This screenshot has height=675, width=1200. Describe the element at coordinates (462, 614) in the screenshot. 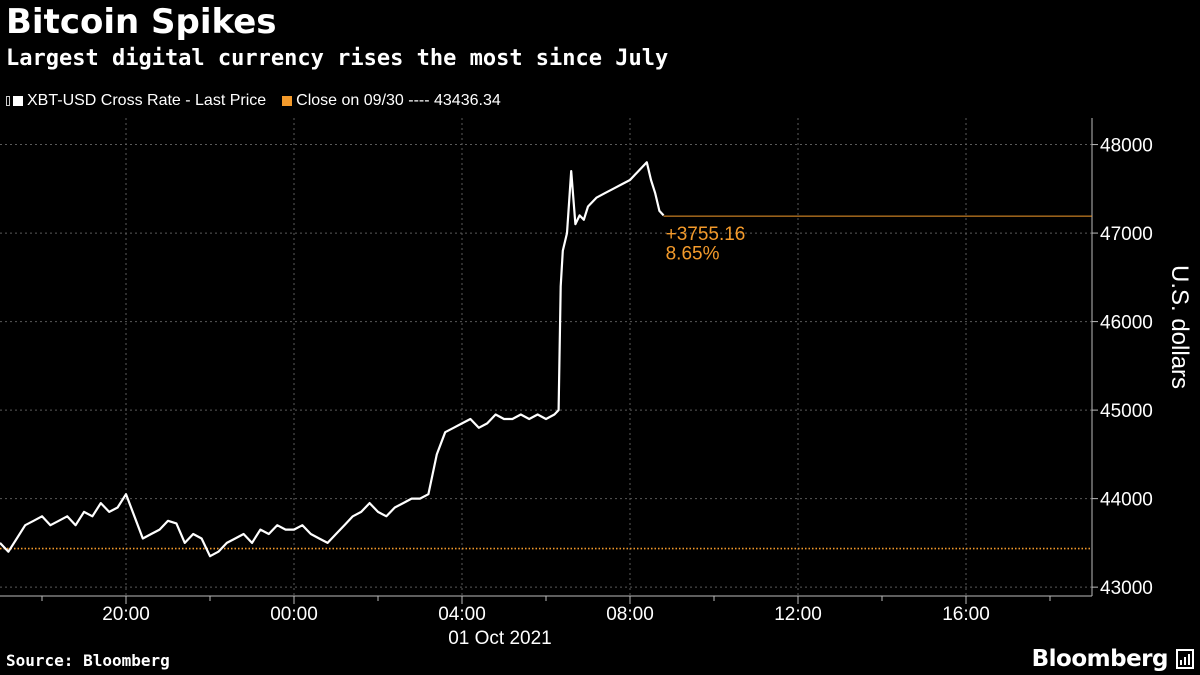

I see `x-tick-label: 04:00` at that location.